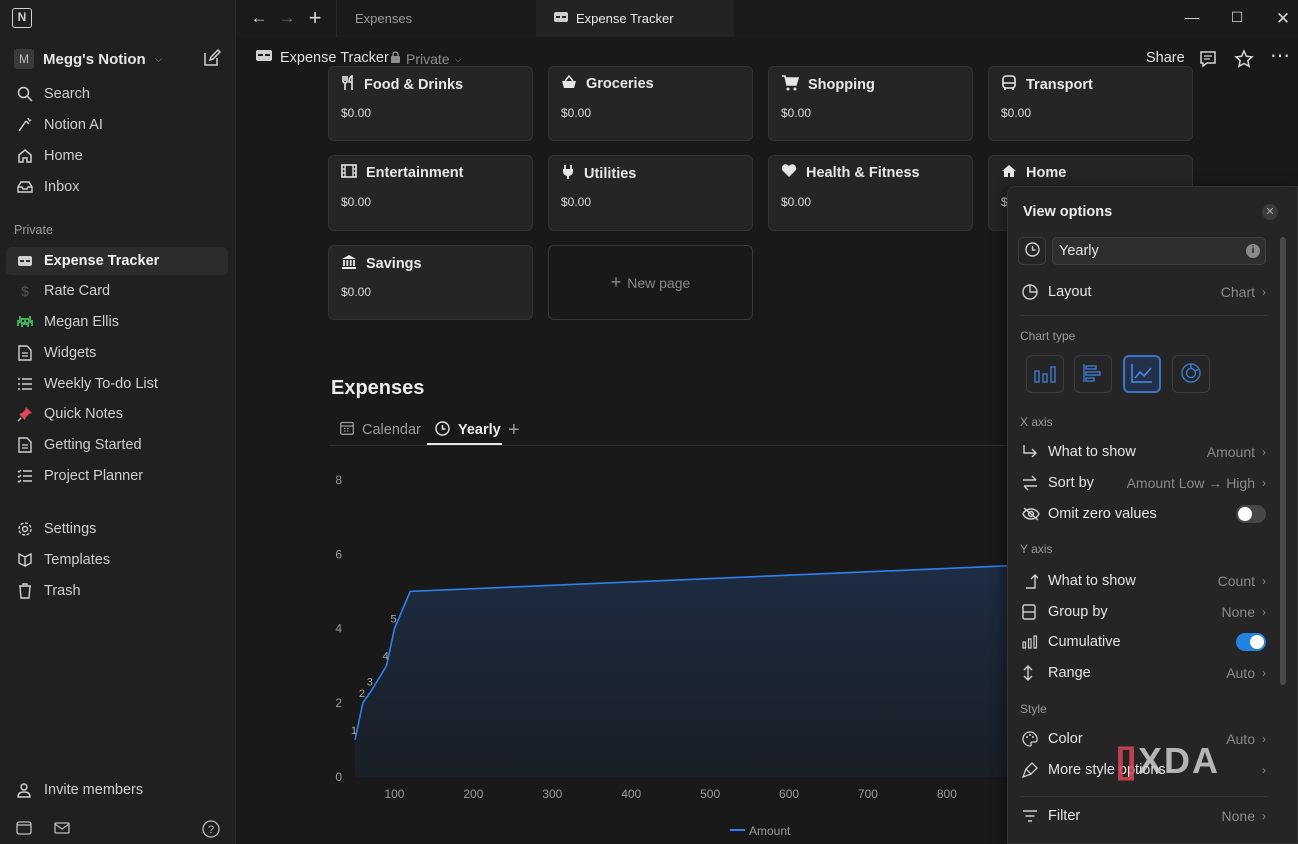  Describe the element at coordinates (1283, 18) in the screenshot. I see `close-window-icon: ✕` at that location.